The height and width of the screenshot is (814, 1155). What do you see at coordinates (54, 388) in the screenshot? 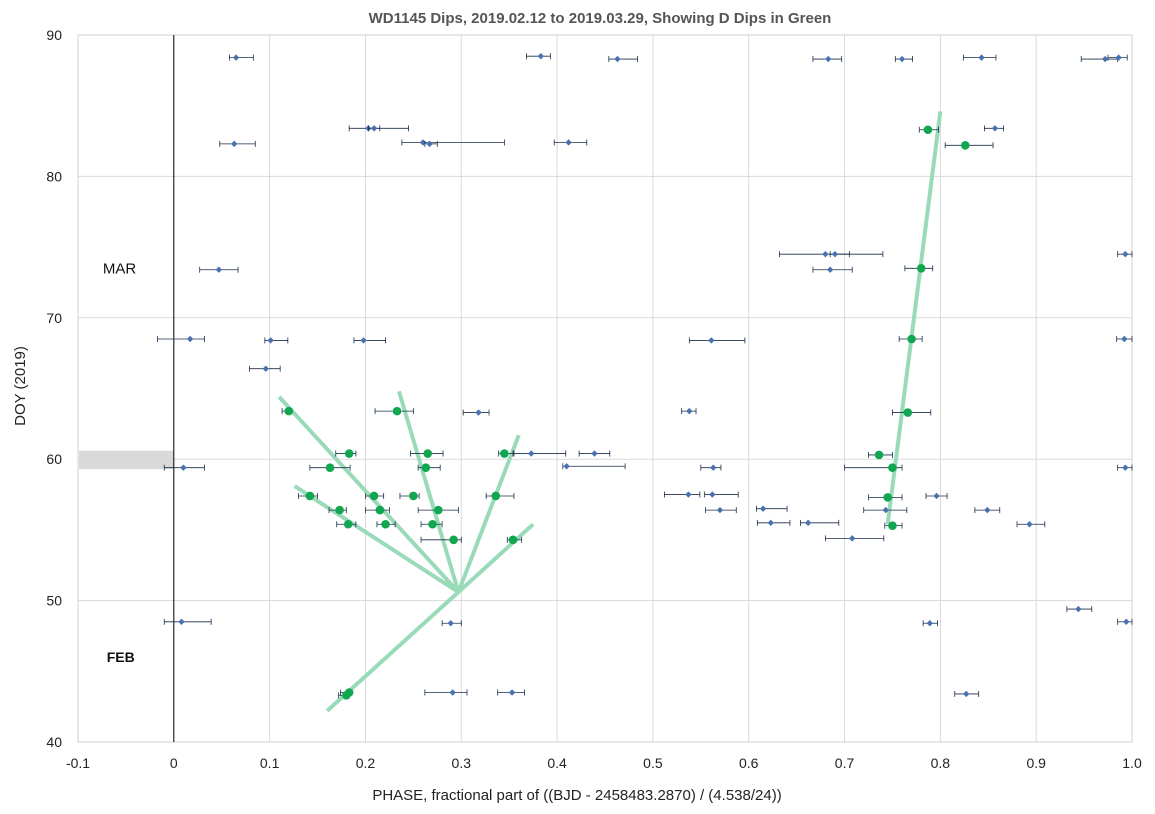
I see `y-axis-ticks: 40 50 60 70 80 90` at bounding box center [54, 388].